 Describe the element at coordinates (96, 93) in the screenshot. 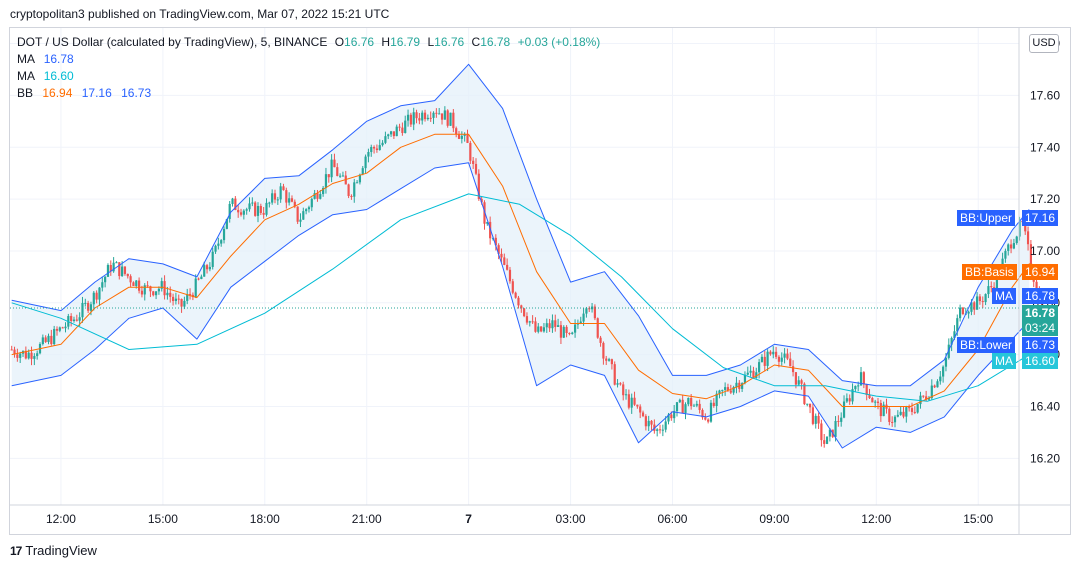

I see `bb-upper-value: 17.16` at that location.